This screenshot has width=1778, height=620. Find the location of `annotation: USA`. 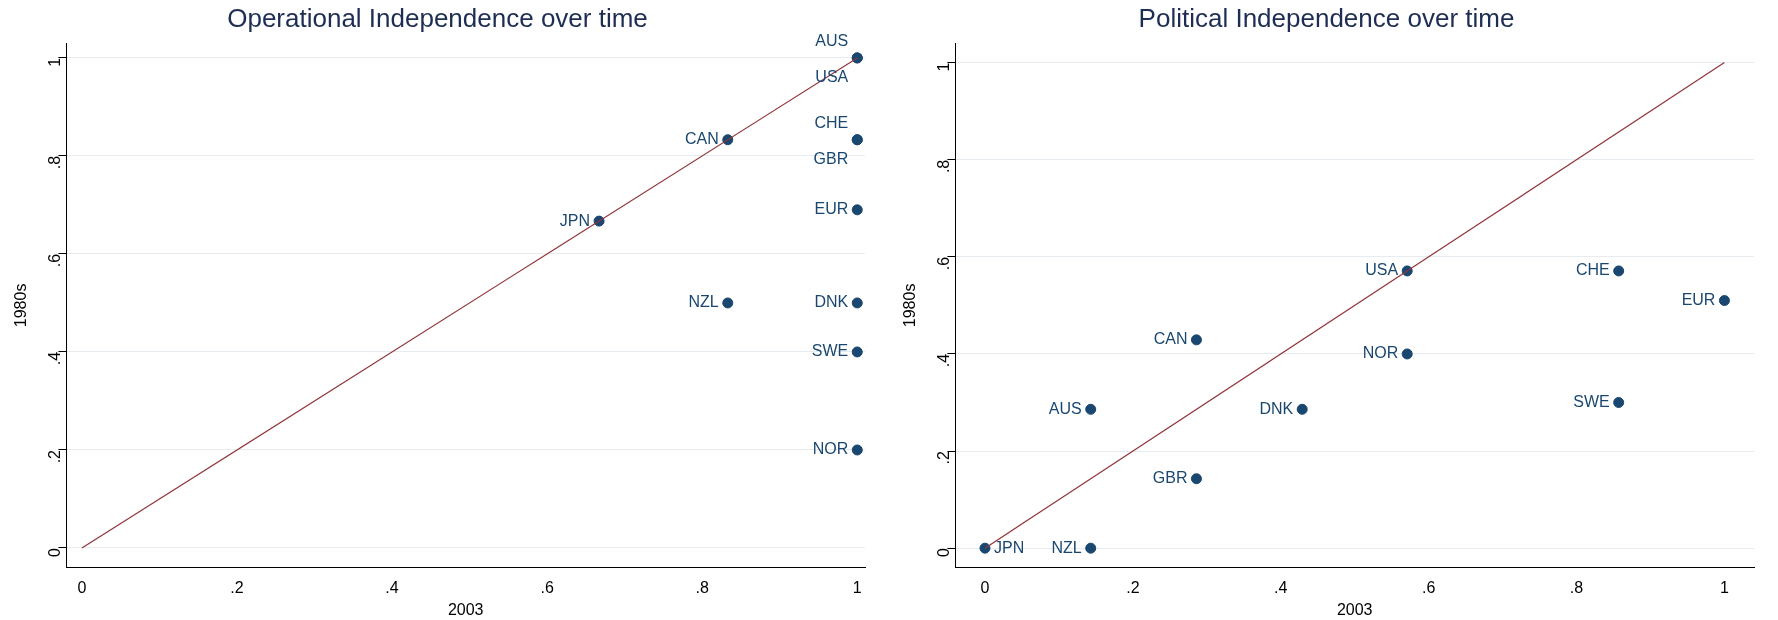

annotation: USA is located at coordinates (1382, 270).